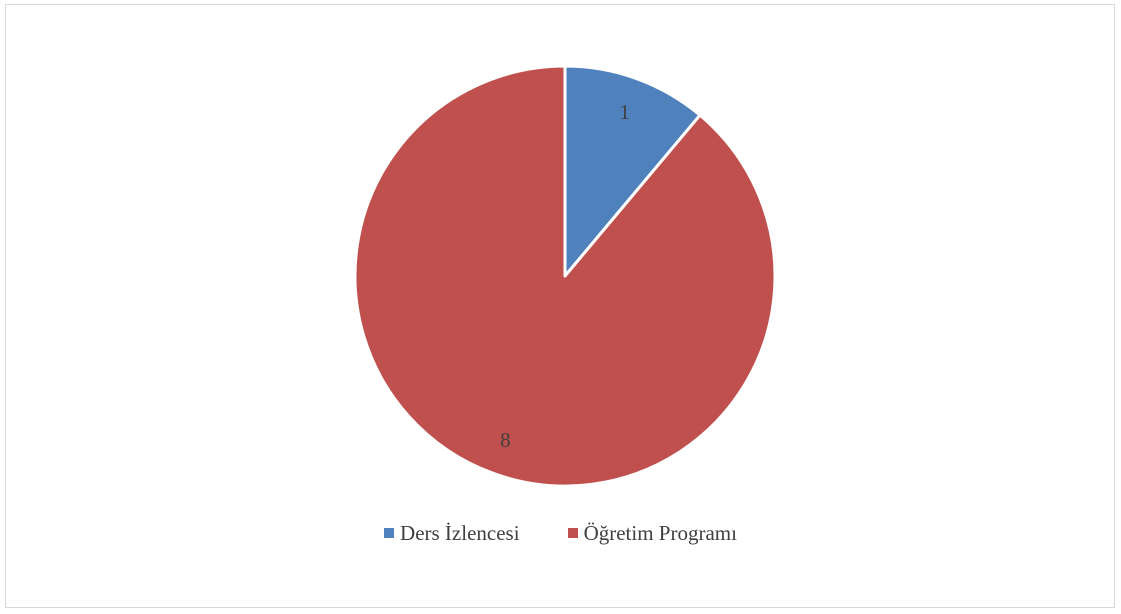 This screenshot has height=614, width=1121. Describe the element at coordinates (505, 440) in the screenshot. I see `data-label-ogretim-programi: 8` at that location.